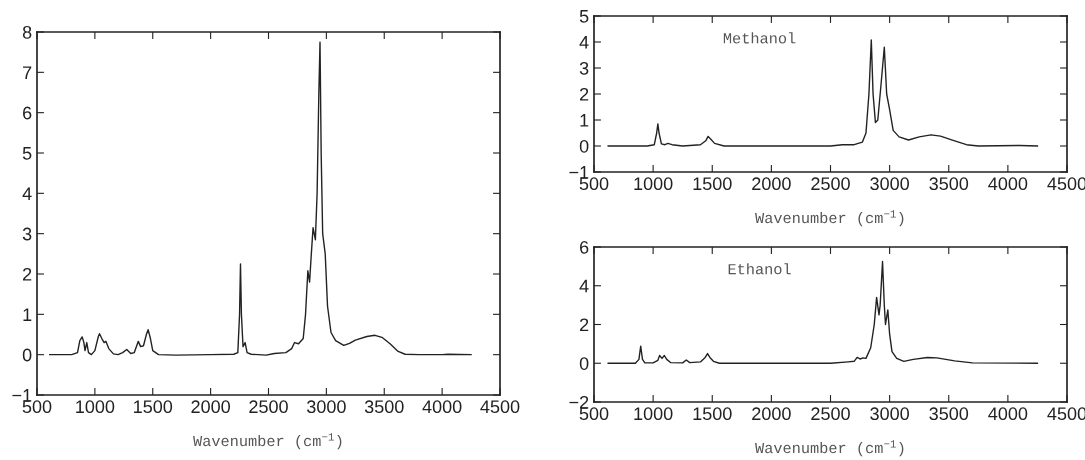 The width and height of the screenshot is (1085, 460). What do you see at coordinates (500, 407) in the screenshot?
I see `x-tick-label: 4500` at bounding box center [500, 407].